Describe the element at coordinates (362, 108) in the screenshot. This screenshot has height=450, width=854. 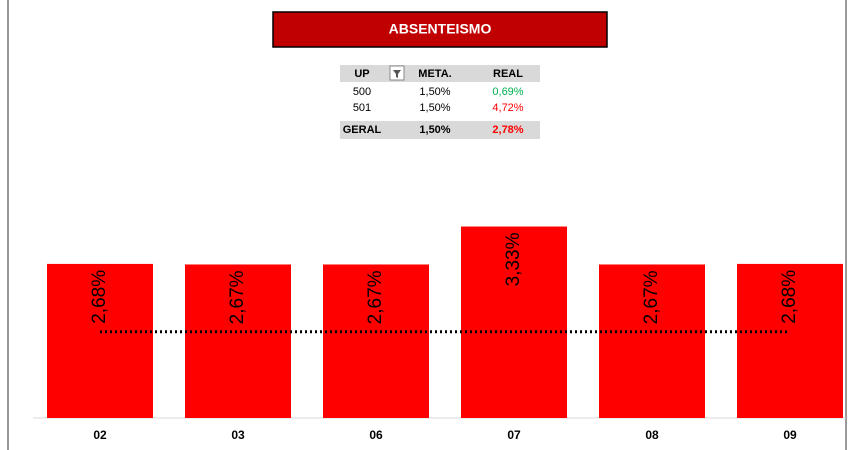
I see `table-cell: 501` at that location.